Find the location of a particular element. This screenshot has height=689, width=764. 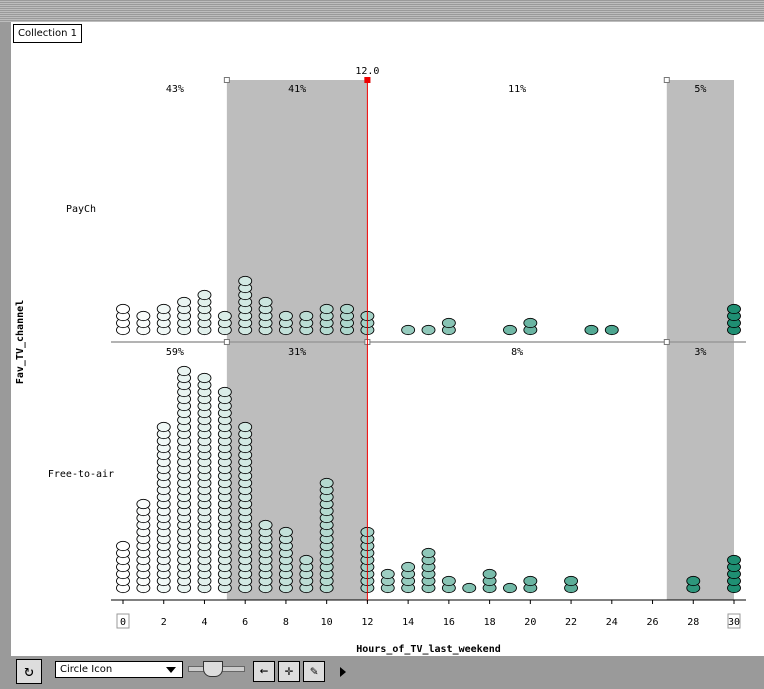

x-tick-label: 4 is located at coordinates (204, 622).